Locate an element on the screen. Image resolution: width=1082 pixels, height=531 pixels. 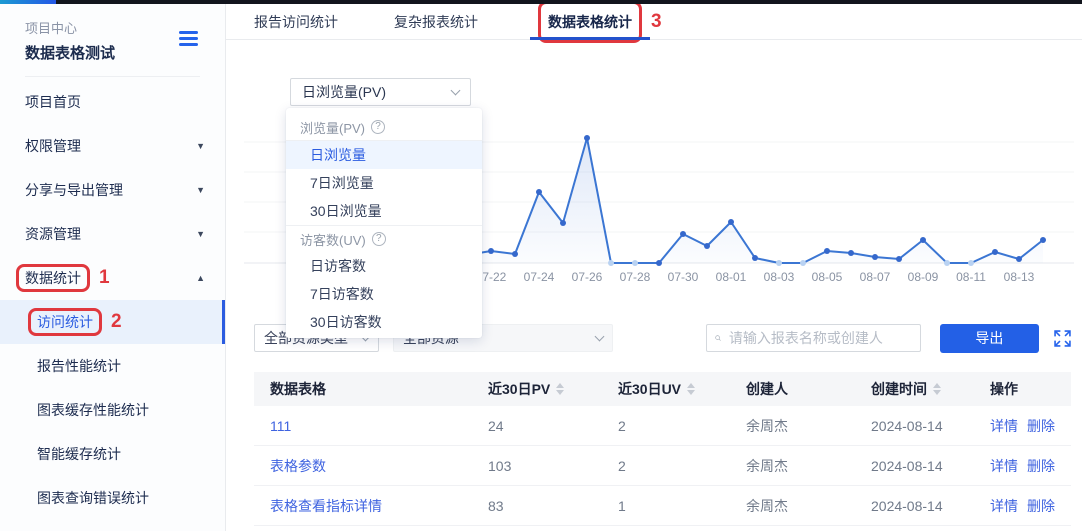
report-name-link: 表格查看指标详情 is located at coordinates (326, 505).